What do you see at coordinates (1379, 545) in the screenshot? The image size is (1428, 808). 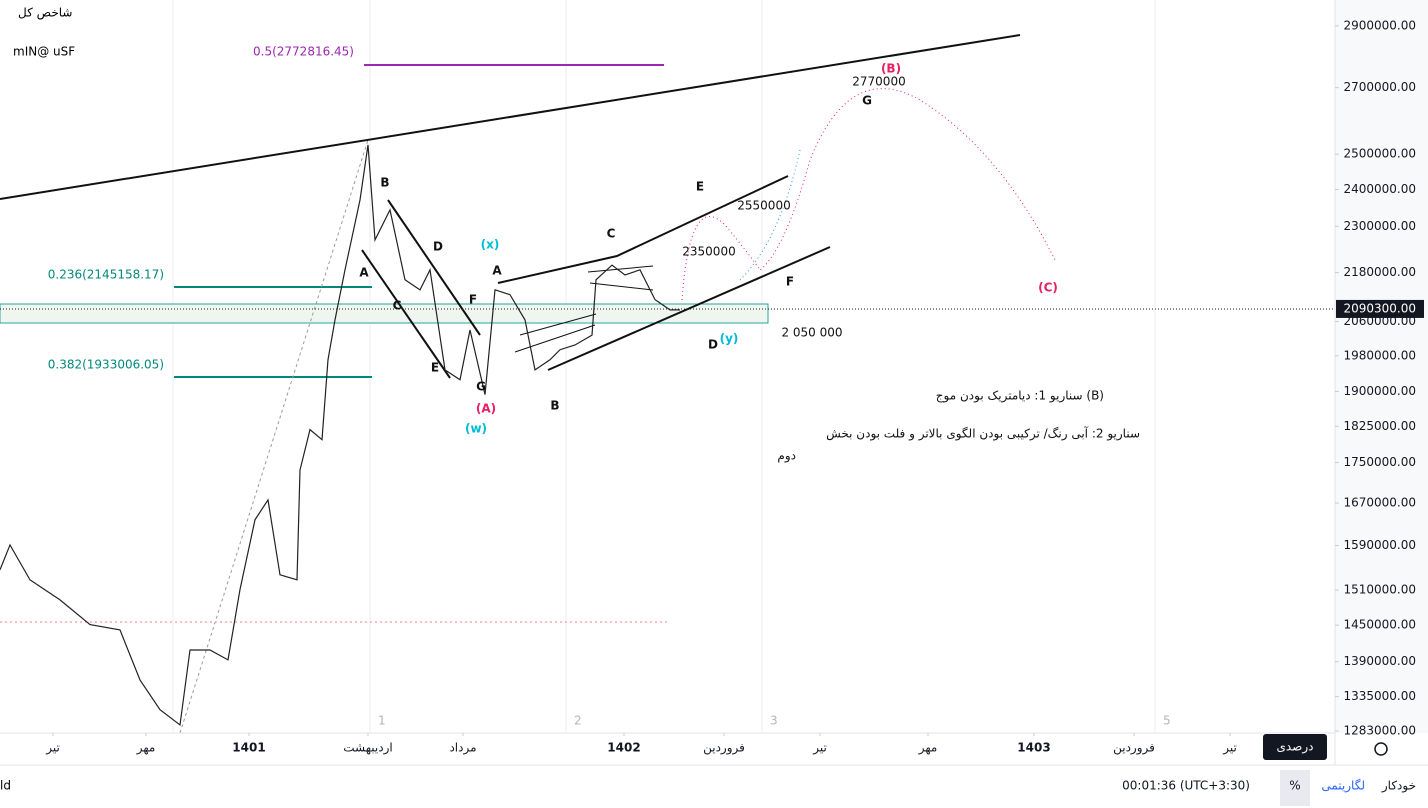 I see `y-tick-label: 1590000.00` at bounding box center [1379, 545].